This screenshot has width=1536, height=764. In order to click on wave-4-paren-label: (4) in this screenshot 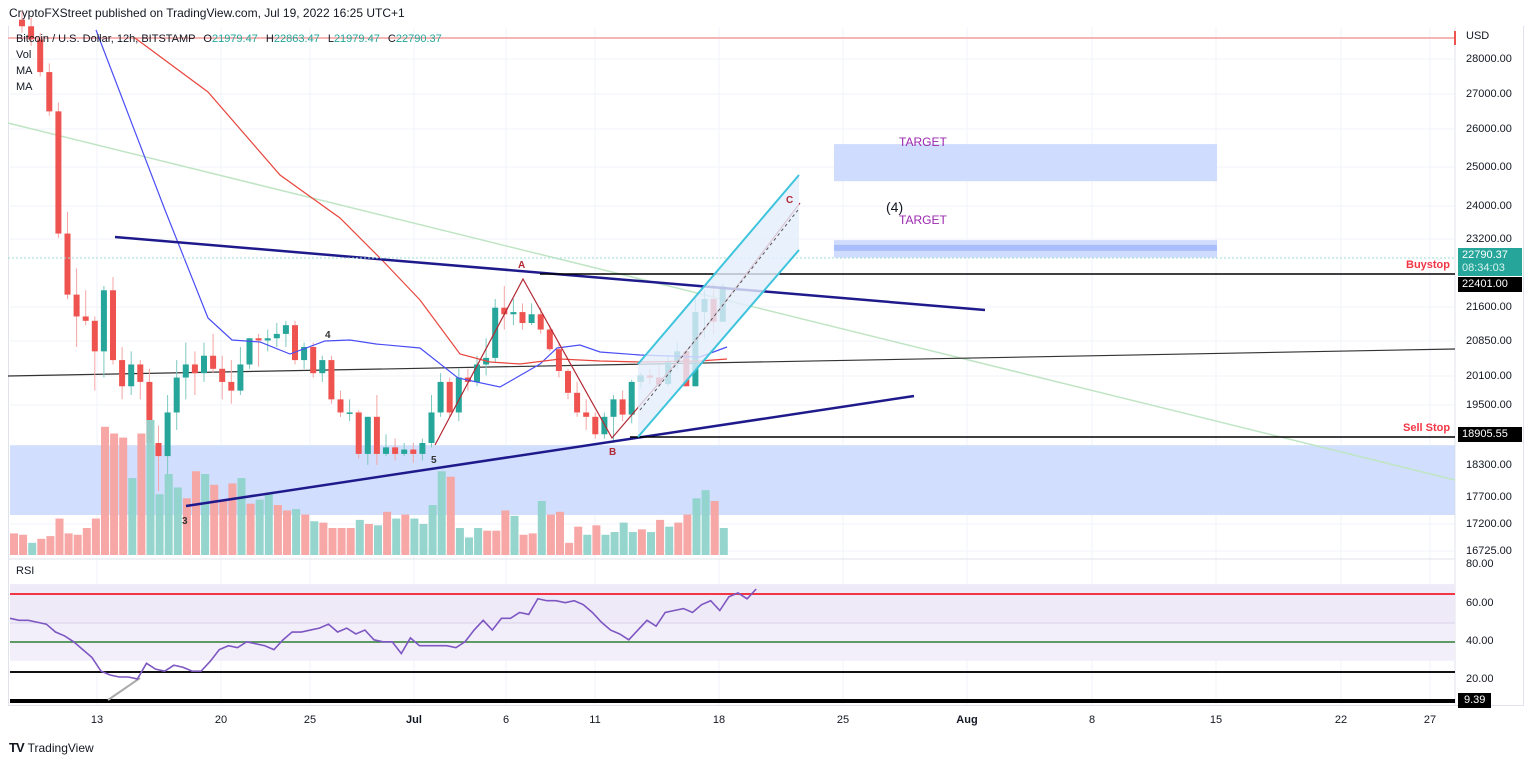, I will do `click(895, 207)`.